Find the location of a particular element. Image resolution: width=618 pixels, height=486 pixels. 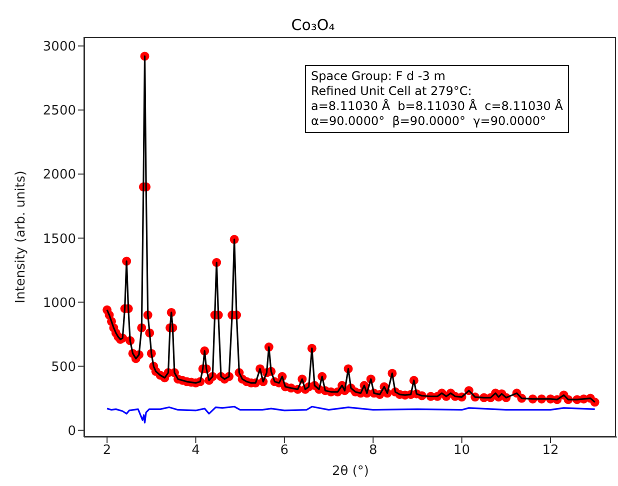

y-tick-label: 3000 is located at coordinates (59, 47).